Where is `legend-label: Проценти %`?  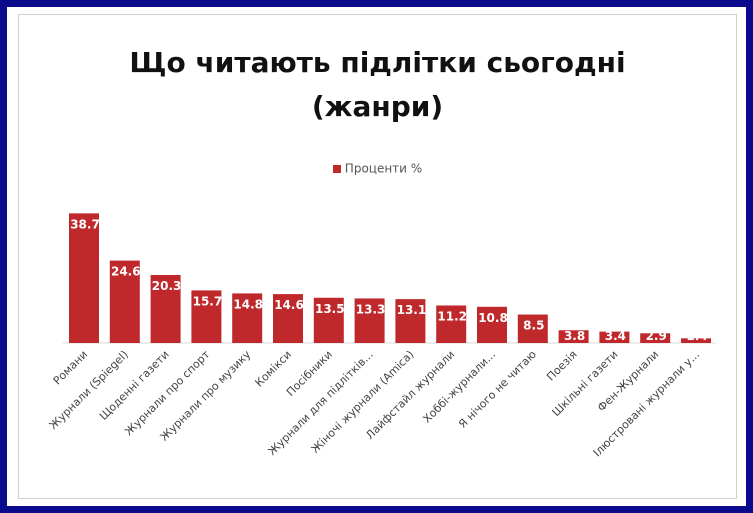
legend-label: Проценти % is located at coordinates (383, 168).